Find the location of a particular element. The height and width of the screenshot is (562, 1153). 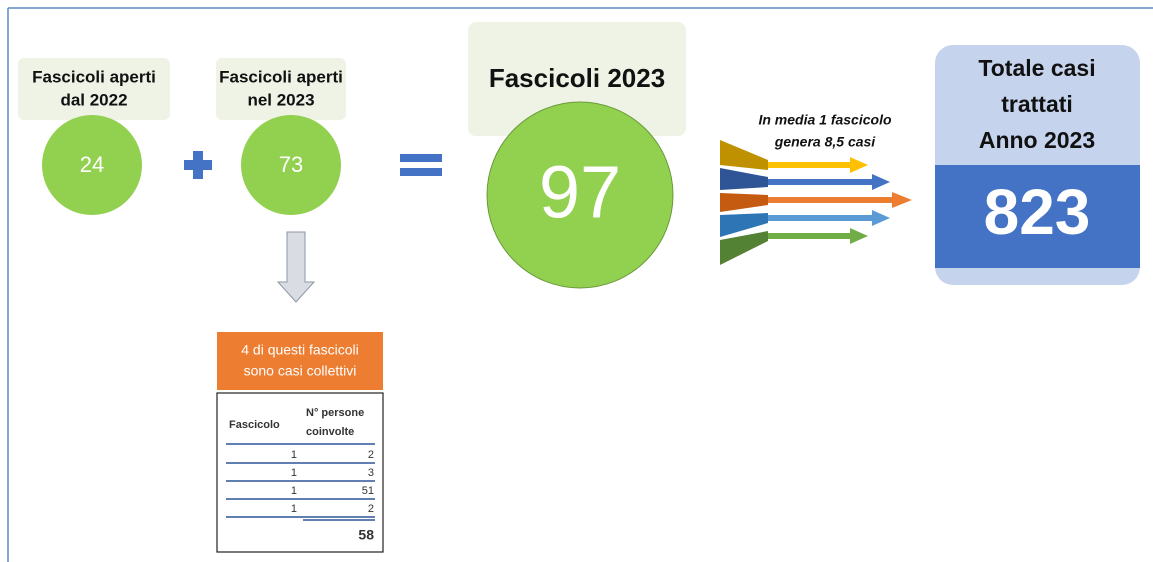

note: genera 8,5 casi is located at coordinates (825, 142).